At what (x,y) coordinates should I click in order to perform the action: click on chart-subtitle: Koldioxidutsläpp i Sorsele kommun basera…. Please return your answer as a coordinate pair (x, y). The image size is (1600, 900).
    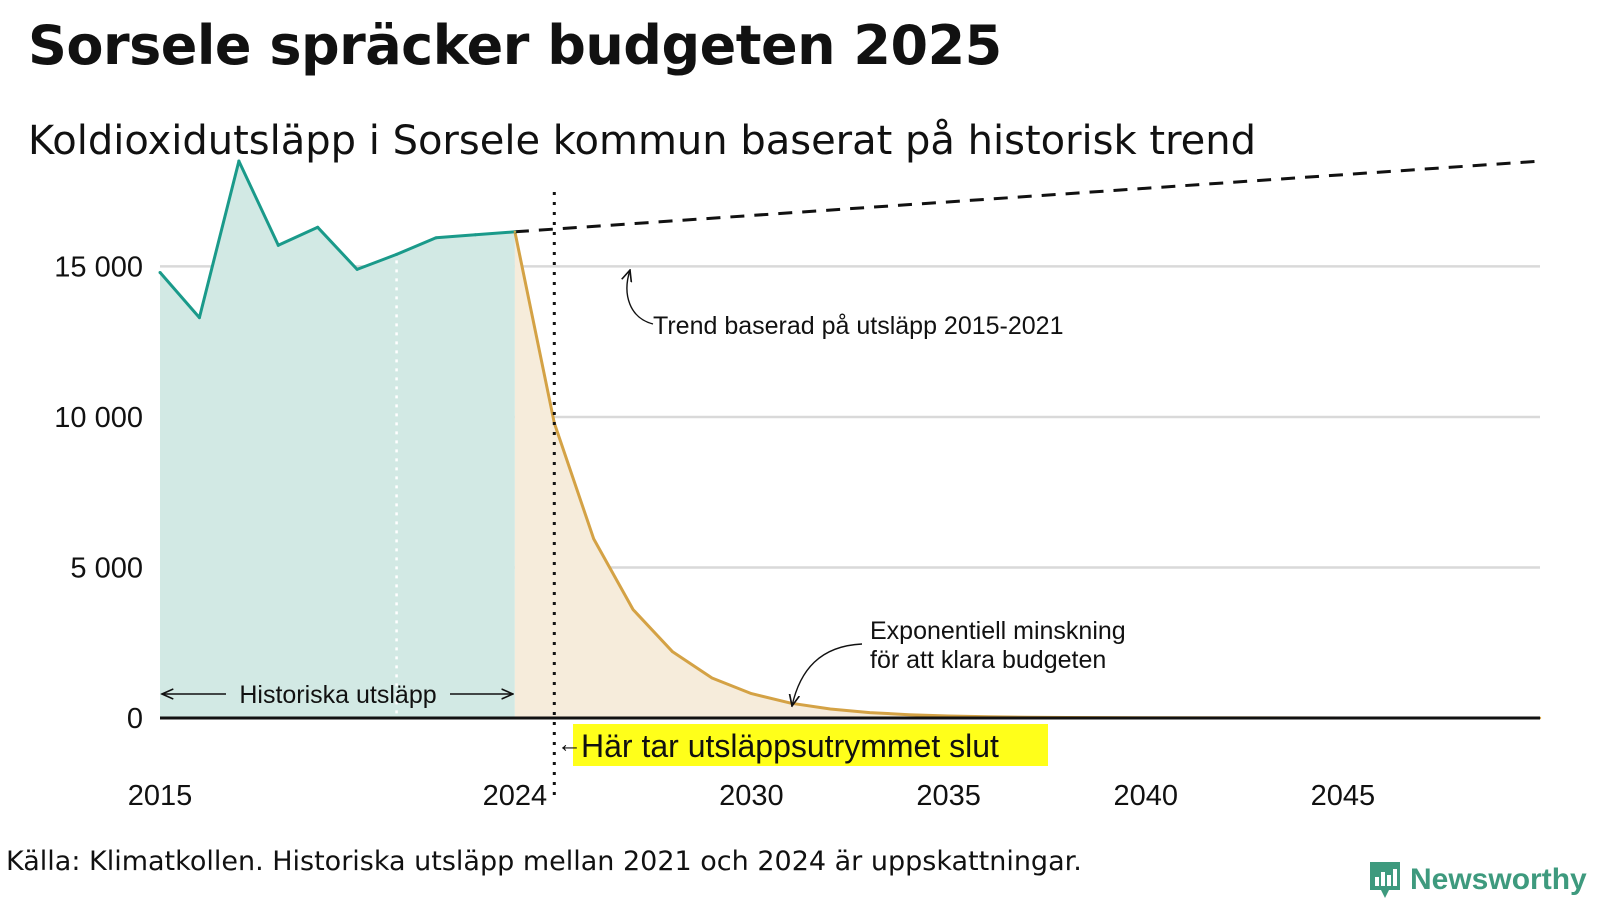
    Looking at the image, I should click on (642, 141).